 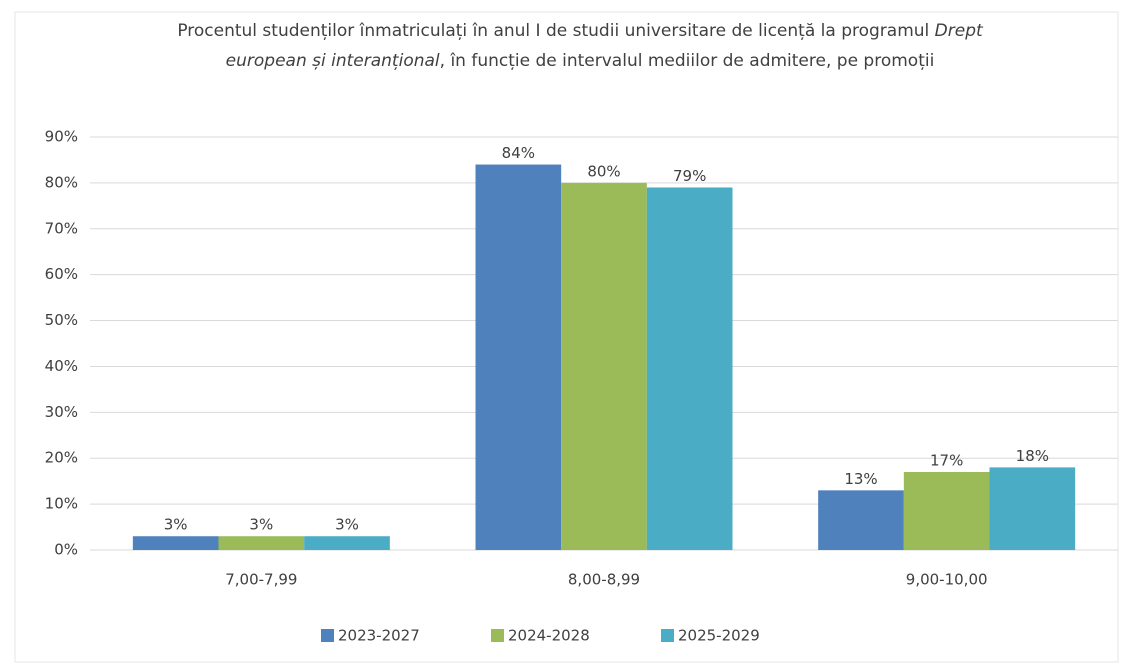 What do you see at coordinates (603, 171) in the screenshot?
I see `data-label: 80%` at bounding box center [603, 171].